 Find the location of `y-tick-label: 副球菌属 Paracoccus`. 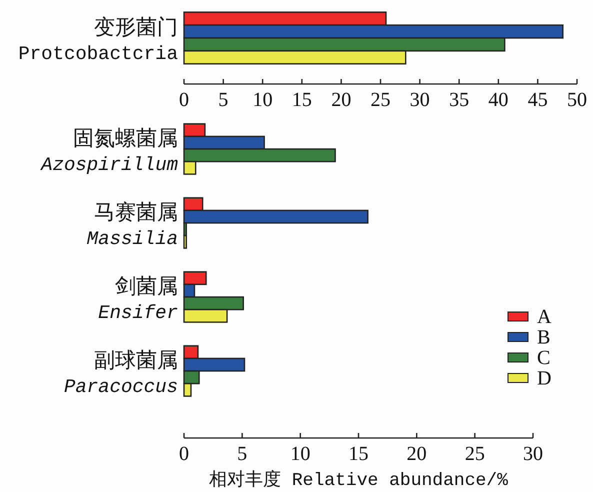

y-tick-label: 副球菌属 Paracoccus is located at coordinates (121, 373).